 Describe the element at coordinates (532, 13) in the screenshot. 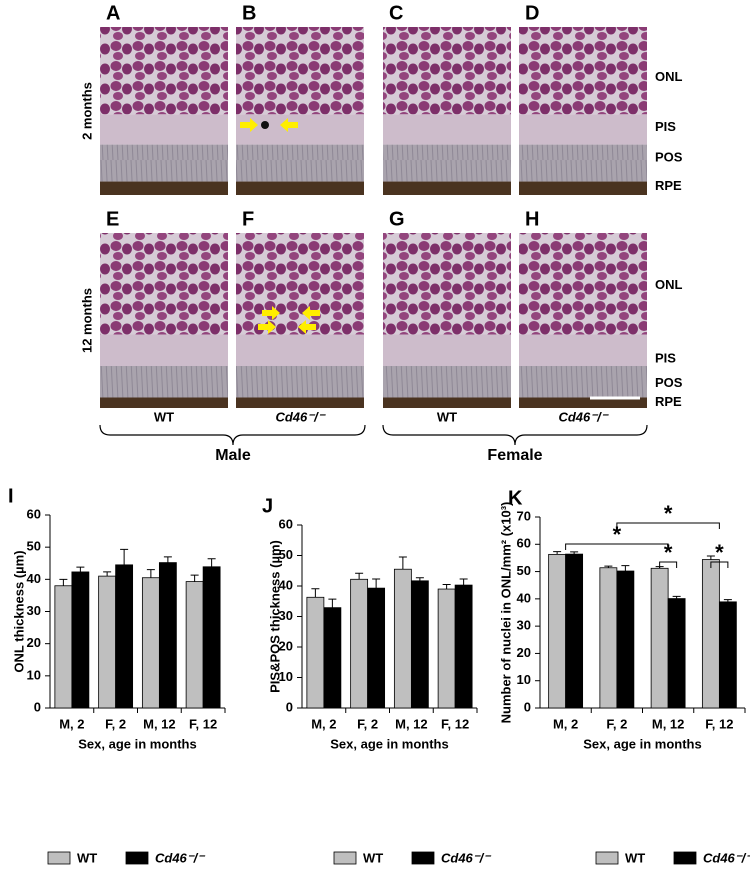

I see `panel-letter: D` at that location.